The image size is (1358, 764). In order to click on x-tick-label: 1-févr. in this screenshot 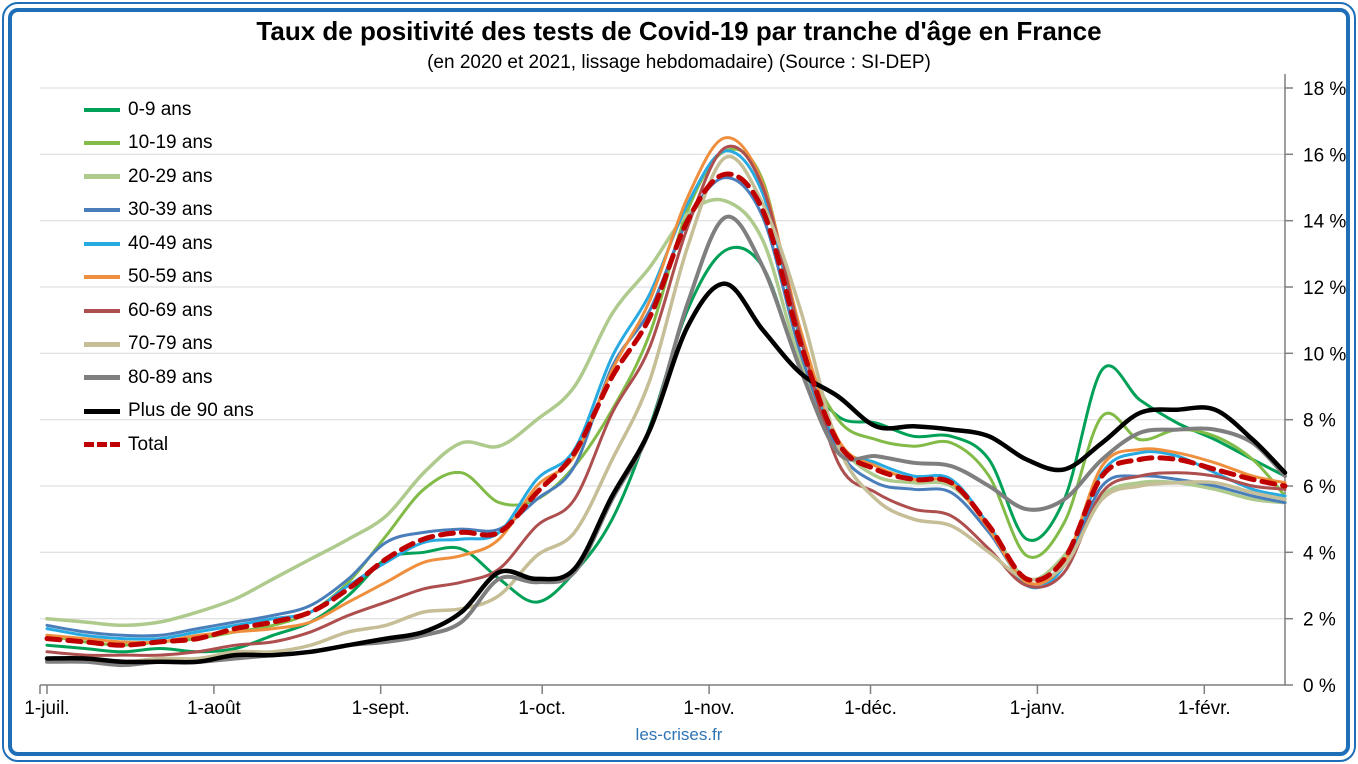, I will do `click(1204, 708)`.